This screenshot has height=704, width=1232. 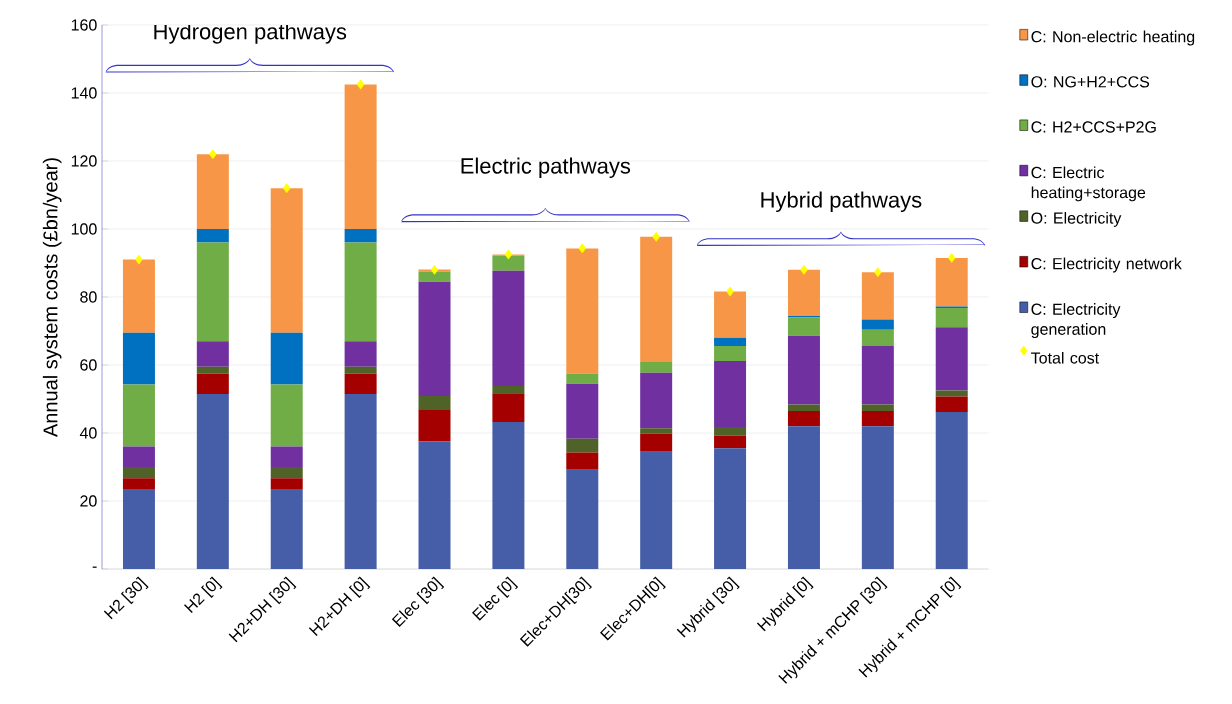 What do you see at coordinates (203, 595) in the screenshot?
I see `x-tick-label: H2 [0]` at bounding box center [203, 595].